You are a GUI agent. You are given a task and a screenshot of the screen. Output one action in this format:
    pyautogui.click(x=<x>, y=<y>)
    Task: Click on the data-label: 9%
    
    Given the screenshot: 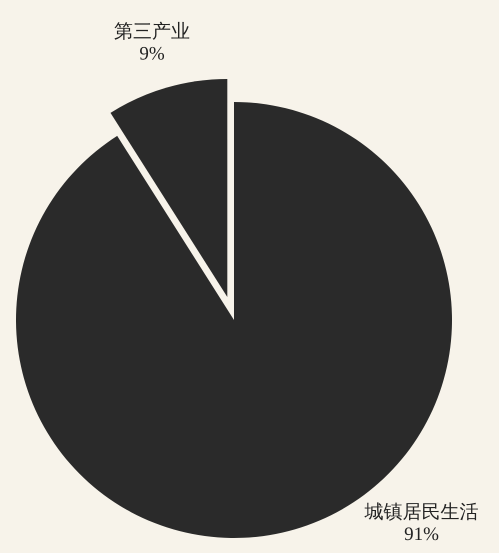 What is the action you would take?
    pyautogui.click(x=152, y=54)
    